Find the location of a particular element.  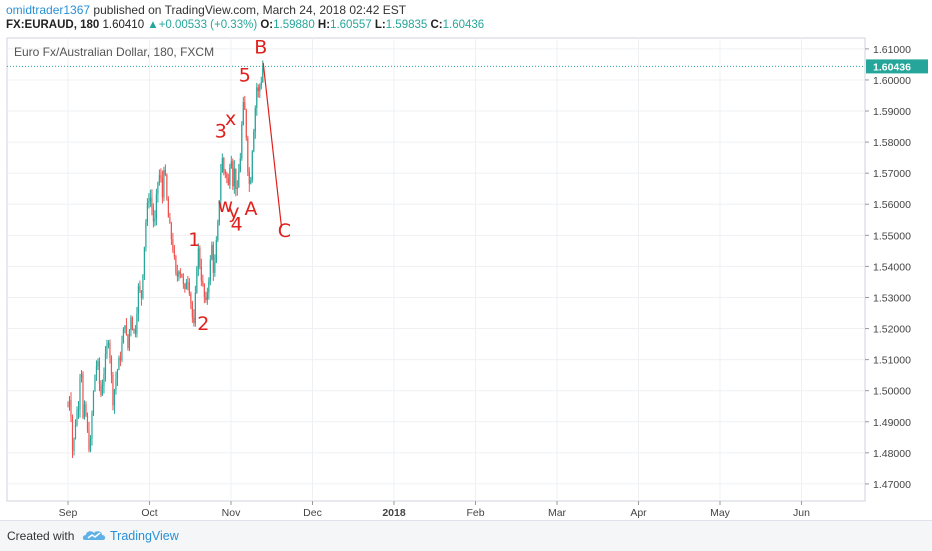

y-tick-label: 1.49000 is located at coordinates (892, 423).